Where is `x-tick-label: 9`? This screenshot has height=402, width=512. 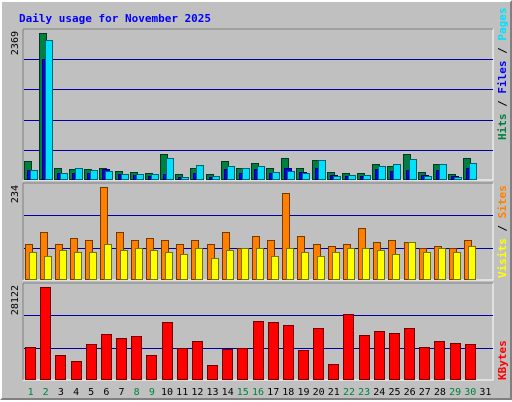 x-tick-label: 9 is located at coordinates (152, 392).